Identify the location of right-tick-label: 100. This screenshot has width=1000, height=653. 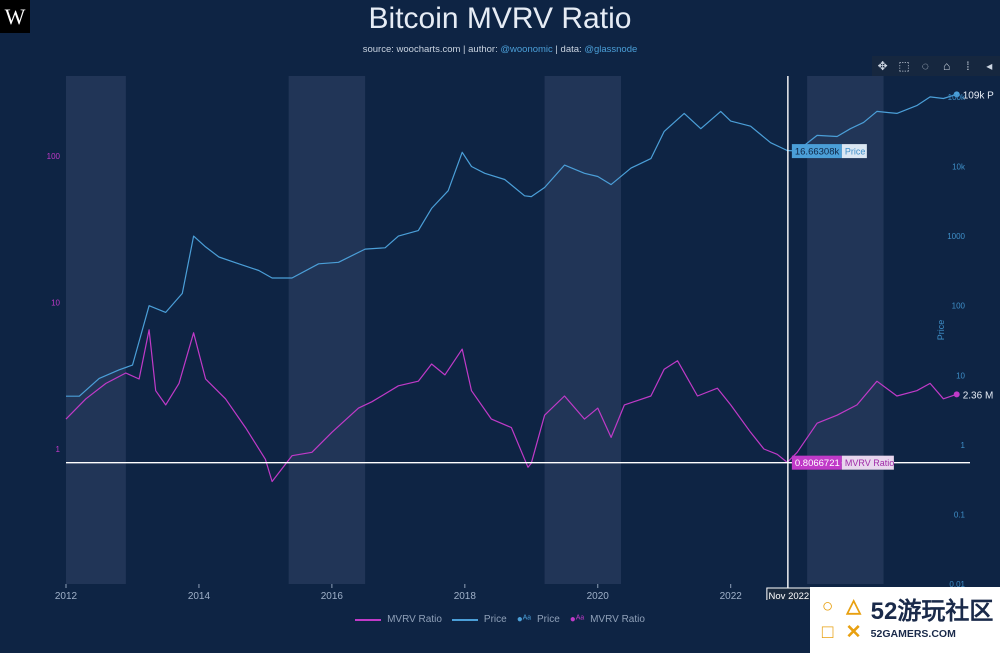
(959, 306).